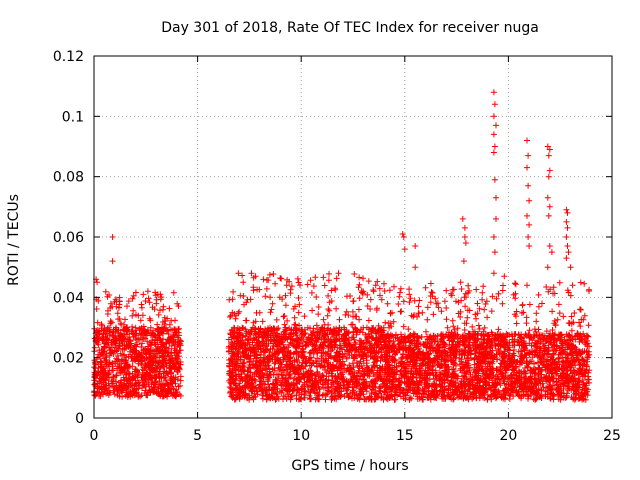  I want to click on y-tick-label: 0.12, so click(68, 57).